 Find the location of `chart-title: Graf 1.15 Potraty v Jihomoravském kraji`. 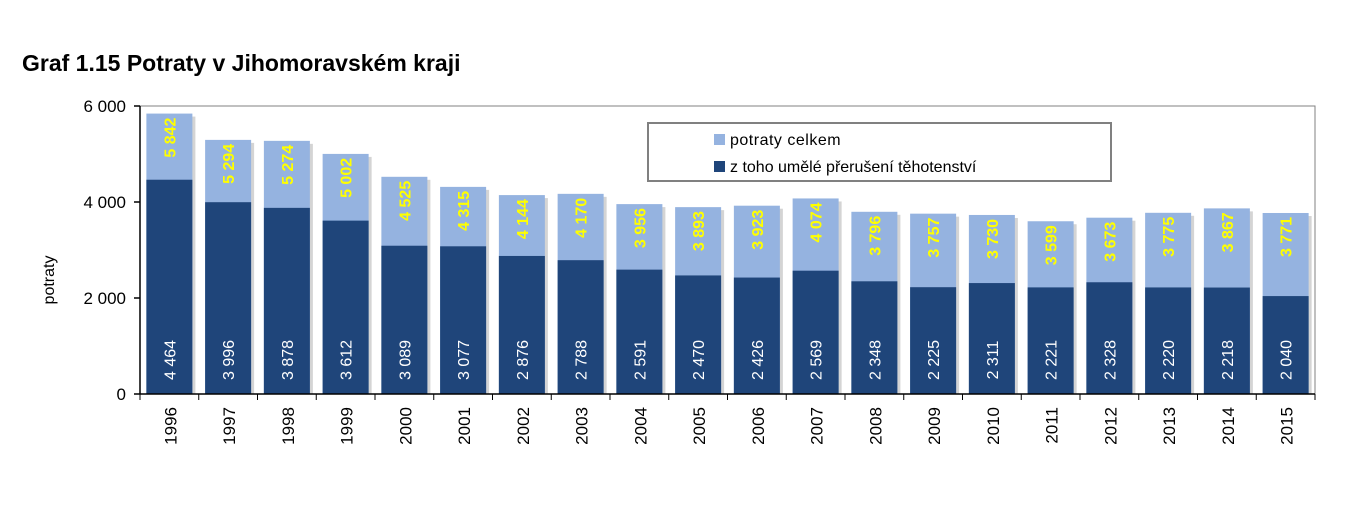

chart-title: Graf 1.15 Potraty v Jihomoravském kraji is located at coordinates (241, 63).